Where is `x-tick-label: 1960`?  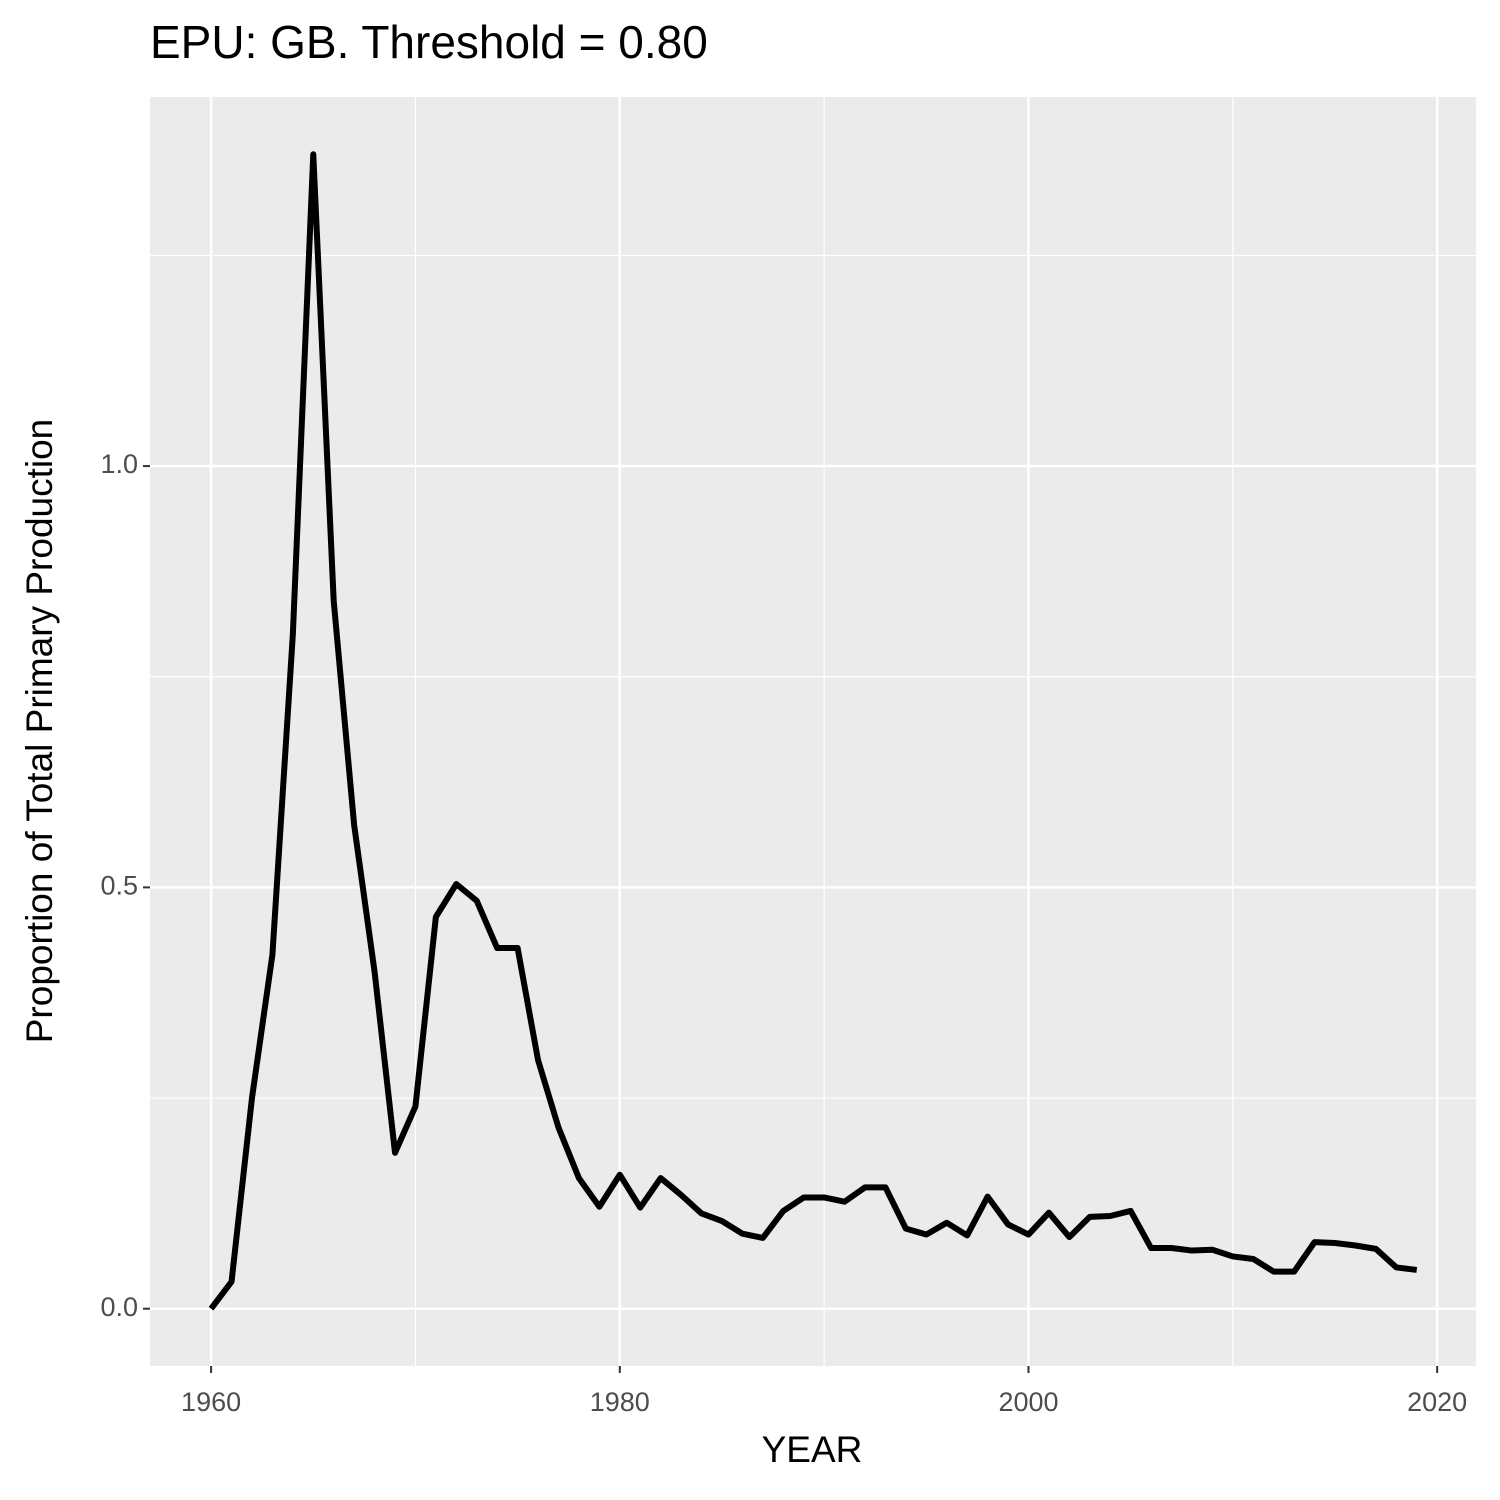 x-tick-label: 1960 is located at coordinates (211, 1402).